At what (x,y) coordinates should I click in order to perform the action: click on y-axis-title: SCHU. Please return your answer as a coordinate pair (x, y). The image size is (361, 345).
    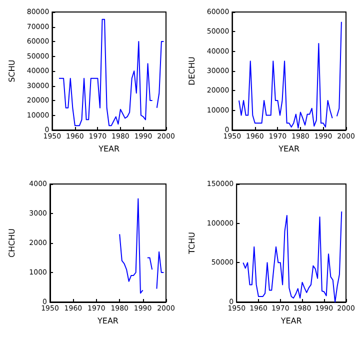
    Looking at the image, I should click on (12, 71).